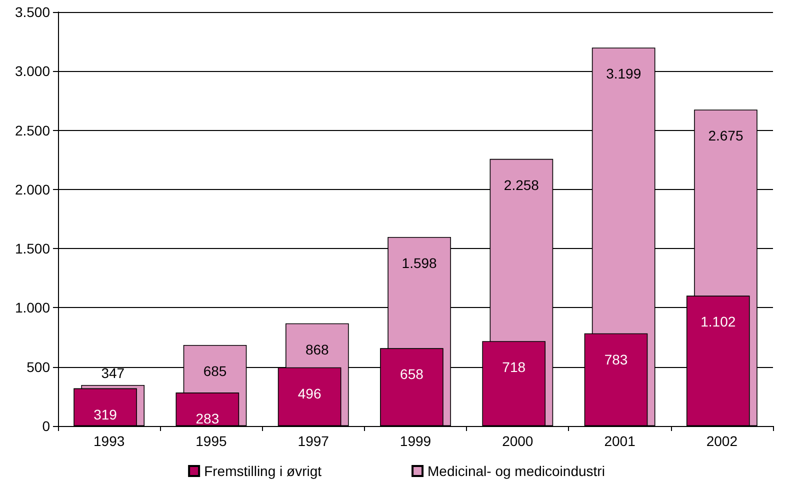 This screenshot has height=491, width=793. Describe the element at coordinates (722, 441) in the screenshot. I see `x-tick-label: 2002` at that location.